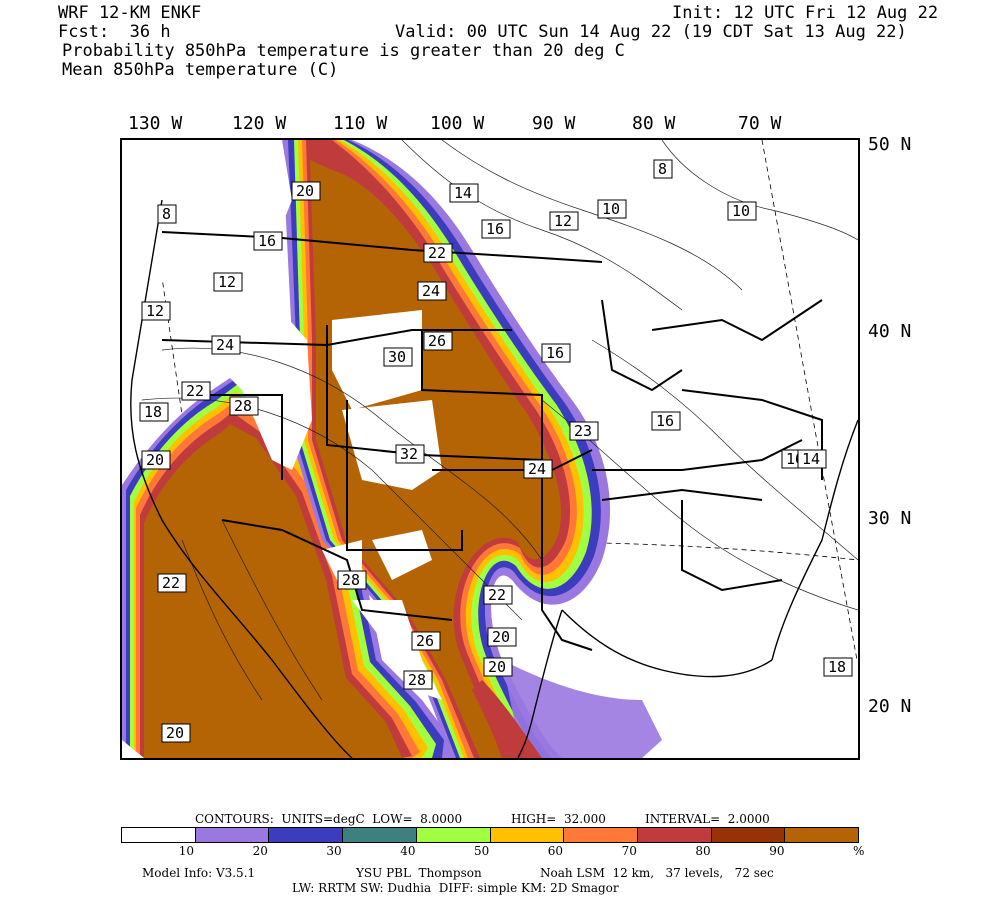 This screenshot has width=1000, height=900. What do you see at coordinates (629, 851) in the screenshot?
I see `colorbar-tick-label: 70` at bounding box center [629, 851].